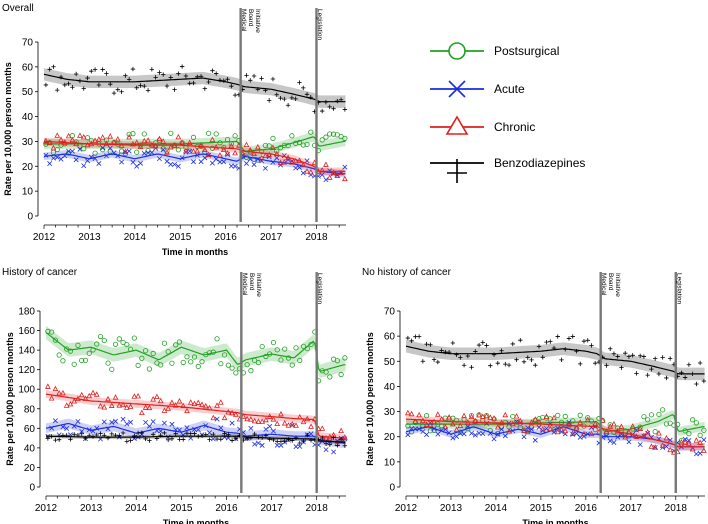 The width and height of the screenshot is (708, 524). Describe the element at coordinates (26, 331) in the screenshot. I see `y-tick-label: 160` at that location.